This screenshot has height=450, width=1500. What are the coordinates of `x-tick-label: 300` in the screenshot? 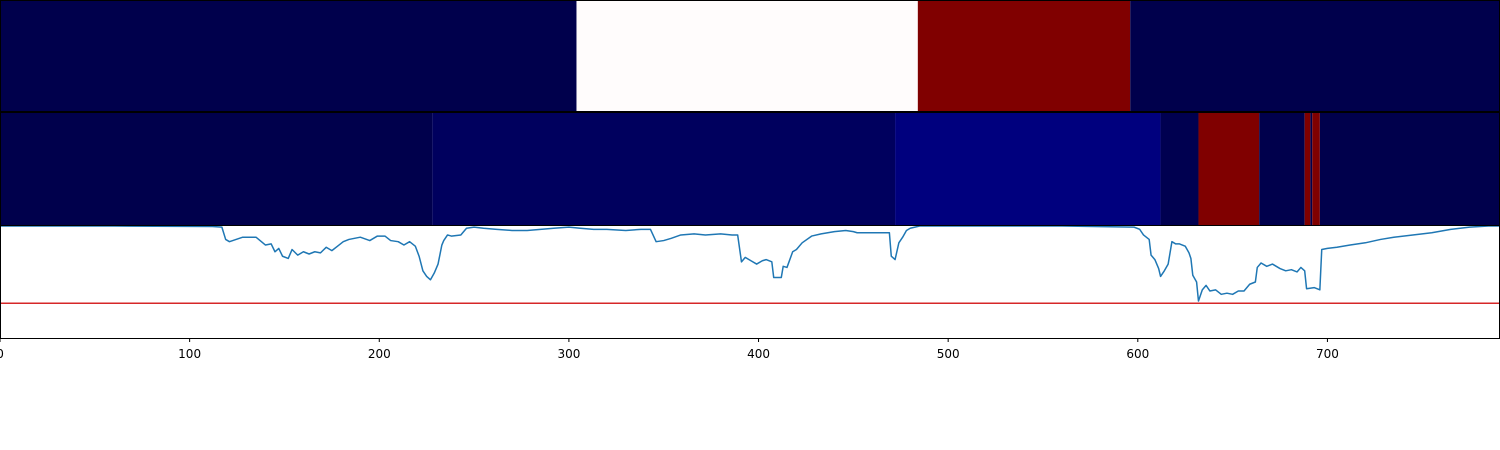 It's located at (568, 354).